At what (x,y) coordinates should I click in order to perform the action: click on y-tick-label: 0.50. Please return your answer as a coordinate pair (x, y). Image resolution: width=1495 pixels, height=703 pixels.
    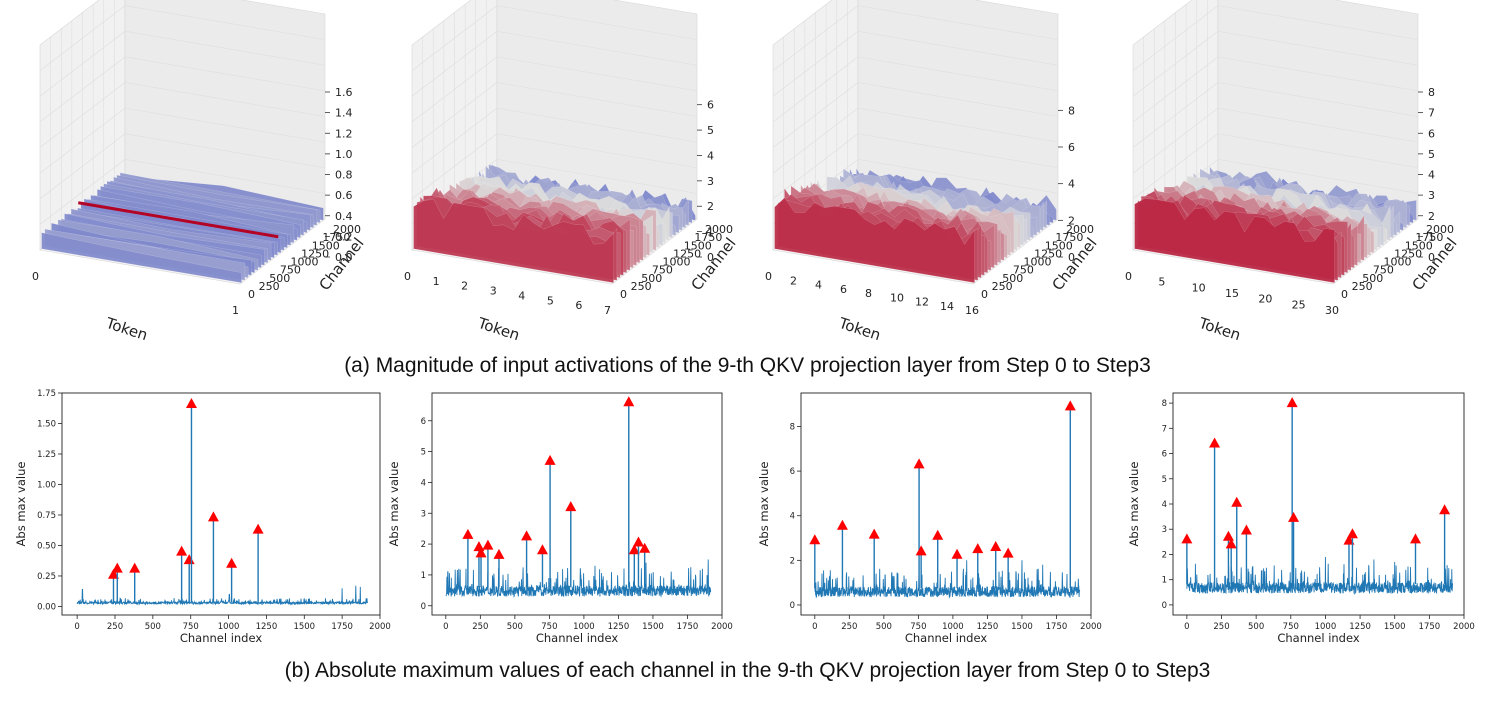
    Looking at the image, I should click on (46, 546).